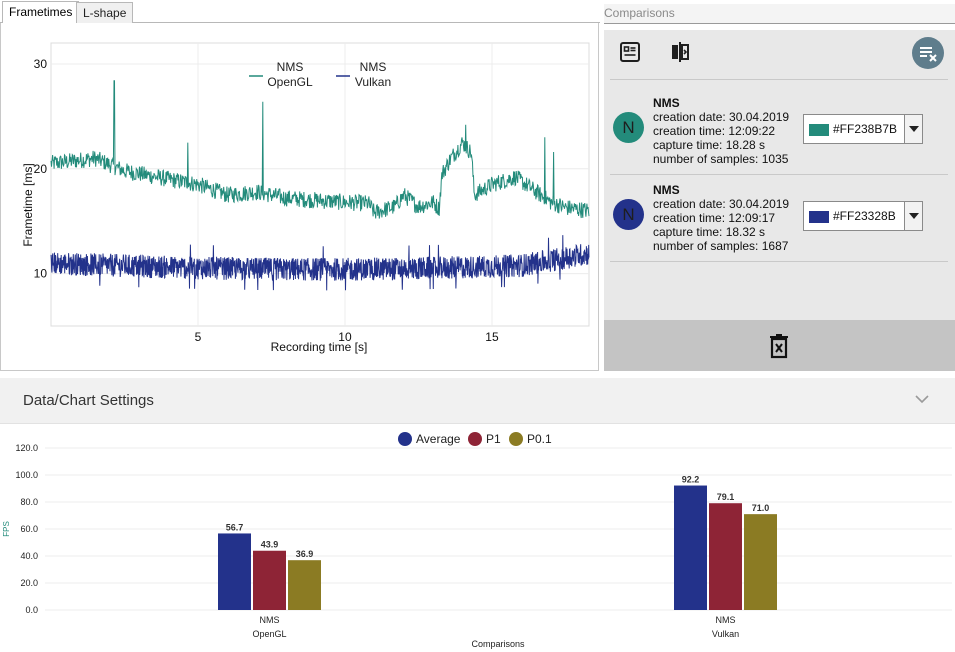  Describe the element at coordinates (29, 502) in the screenshot. I see `y-tick-label: 80.0` at that location.